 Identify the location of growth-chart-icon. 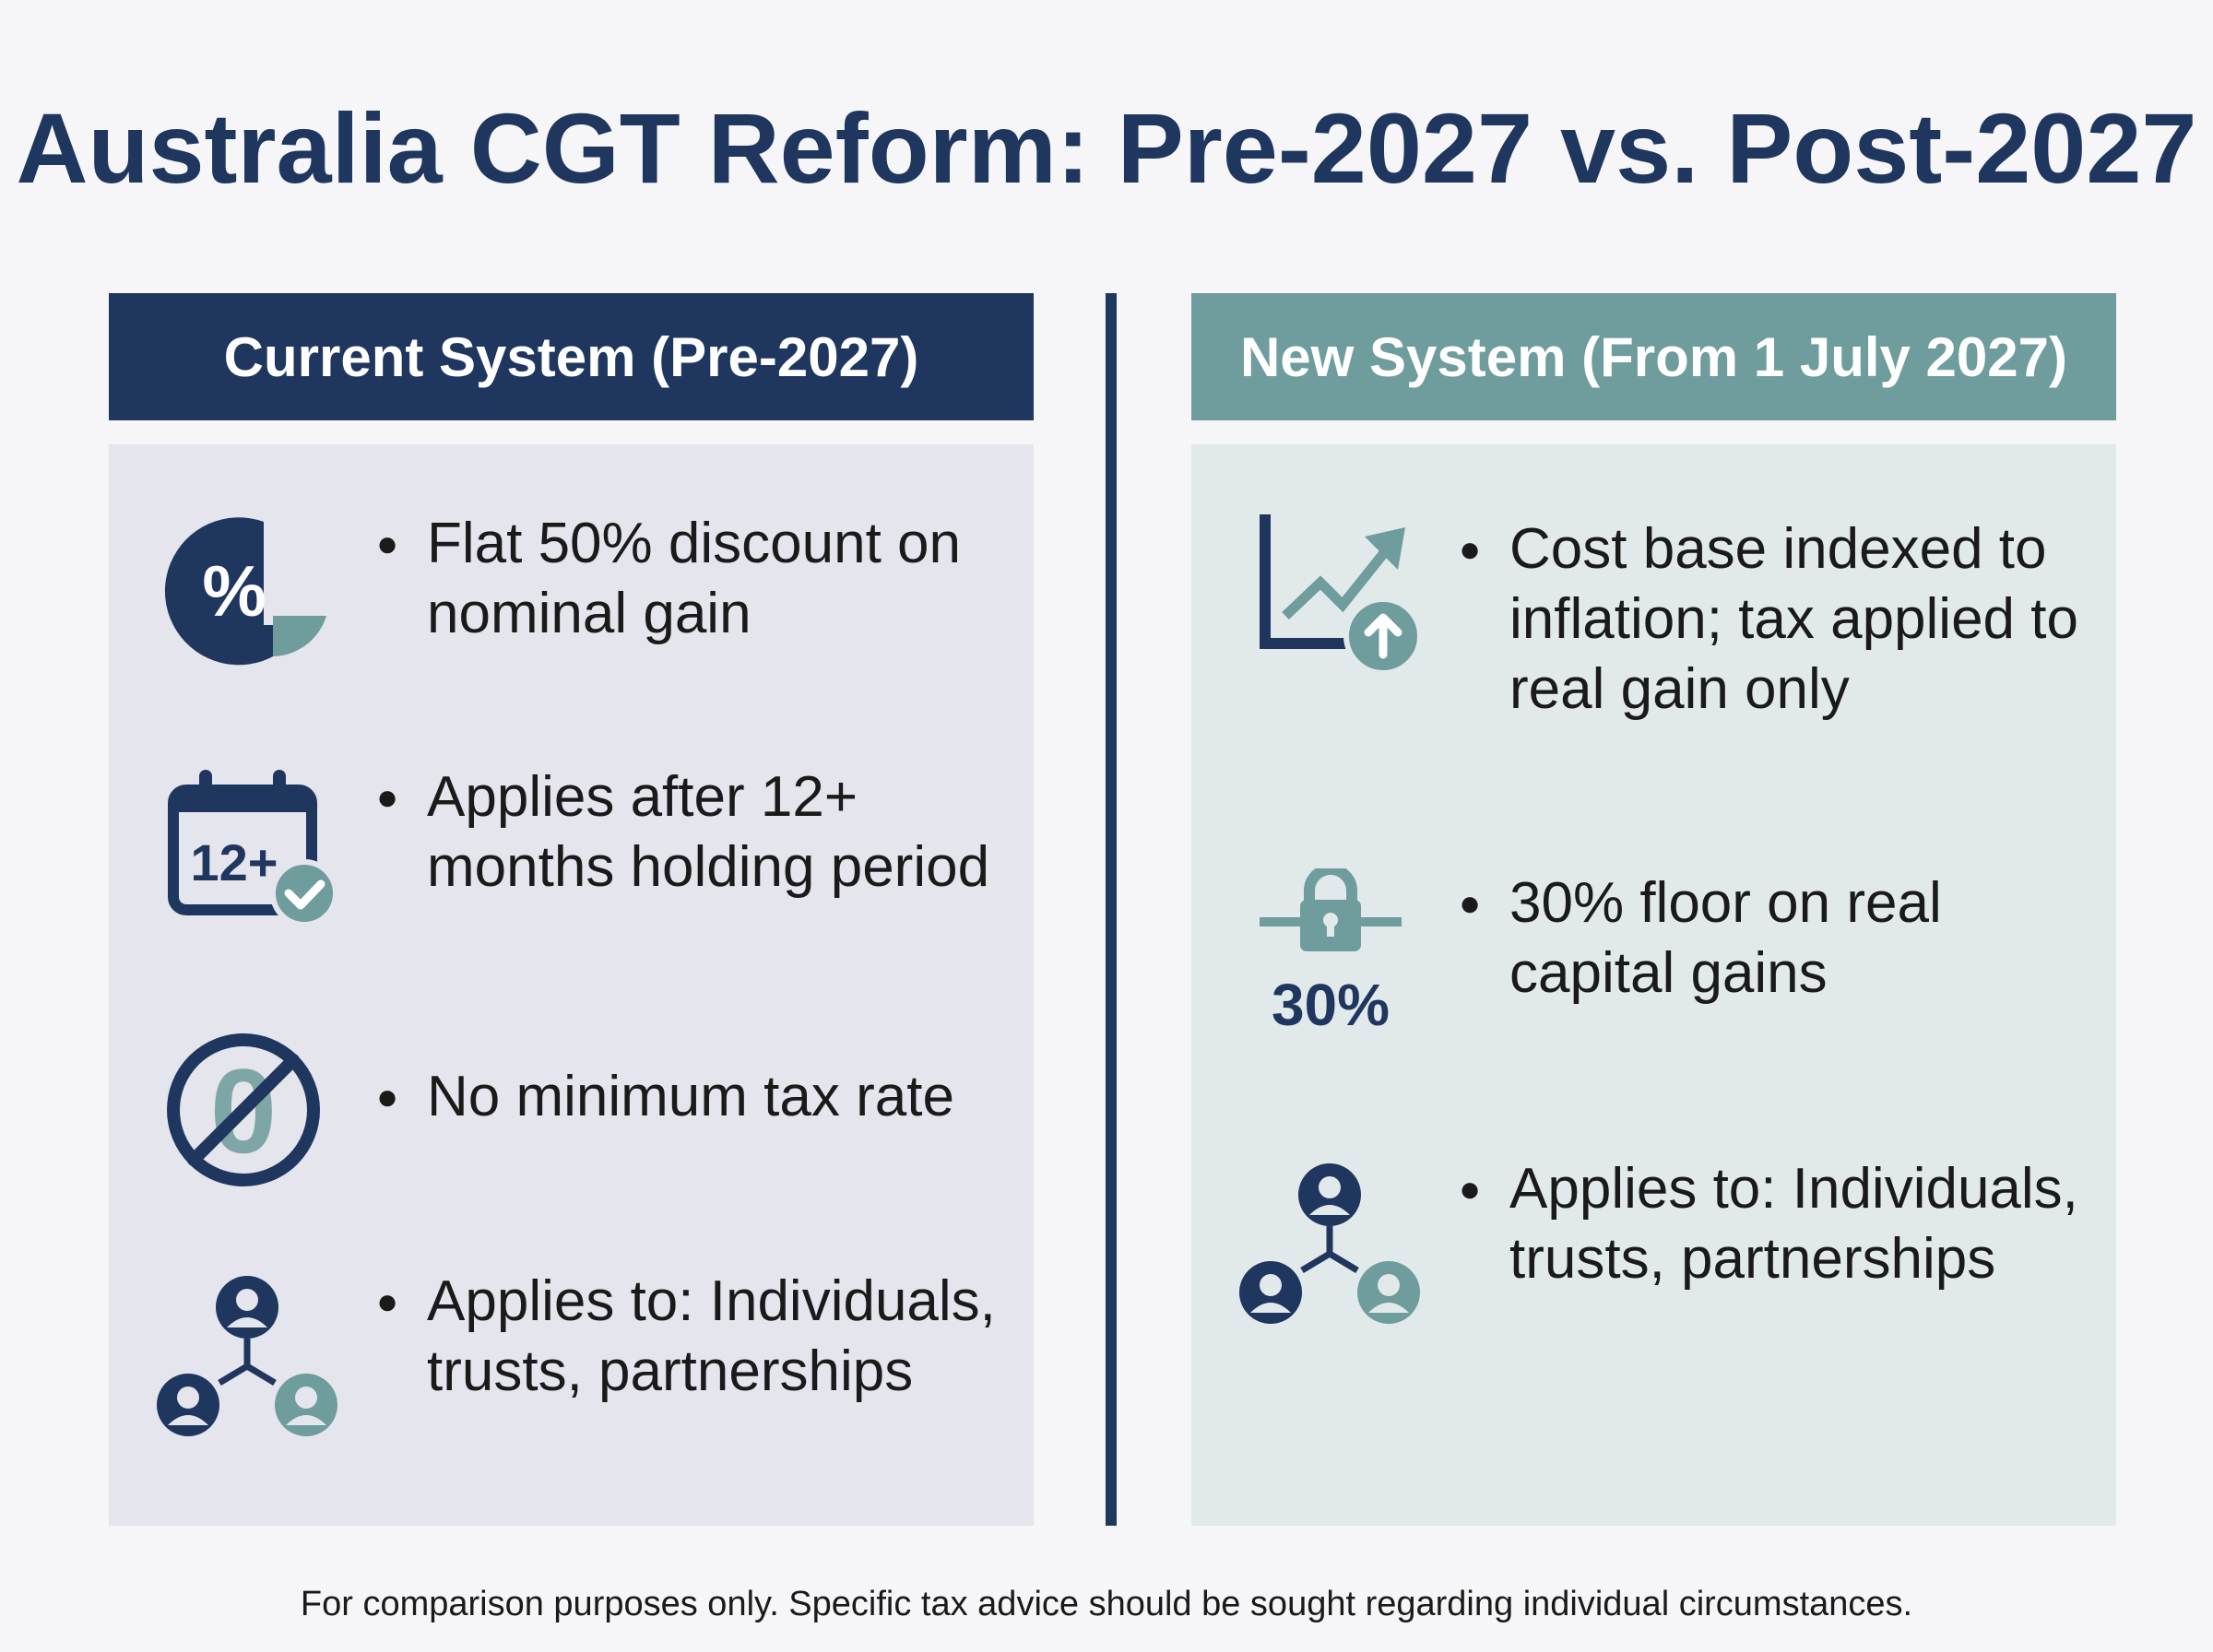
(1329, 597).